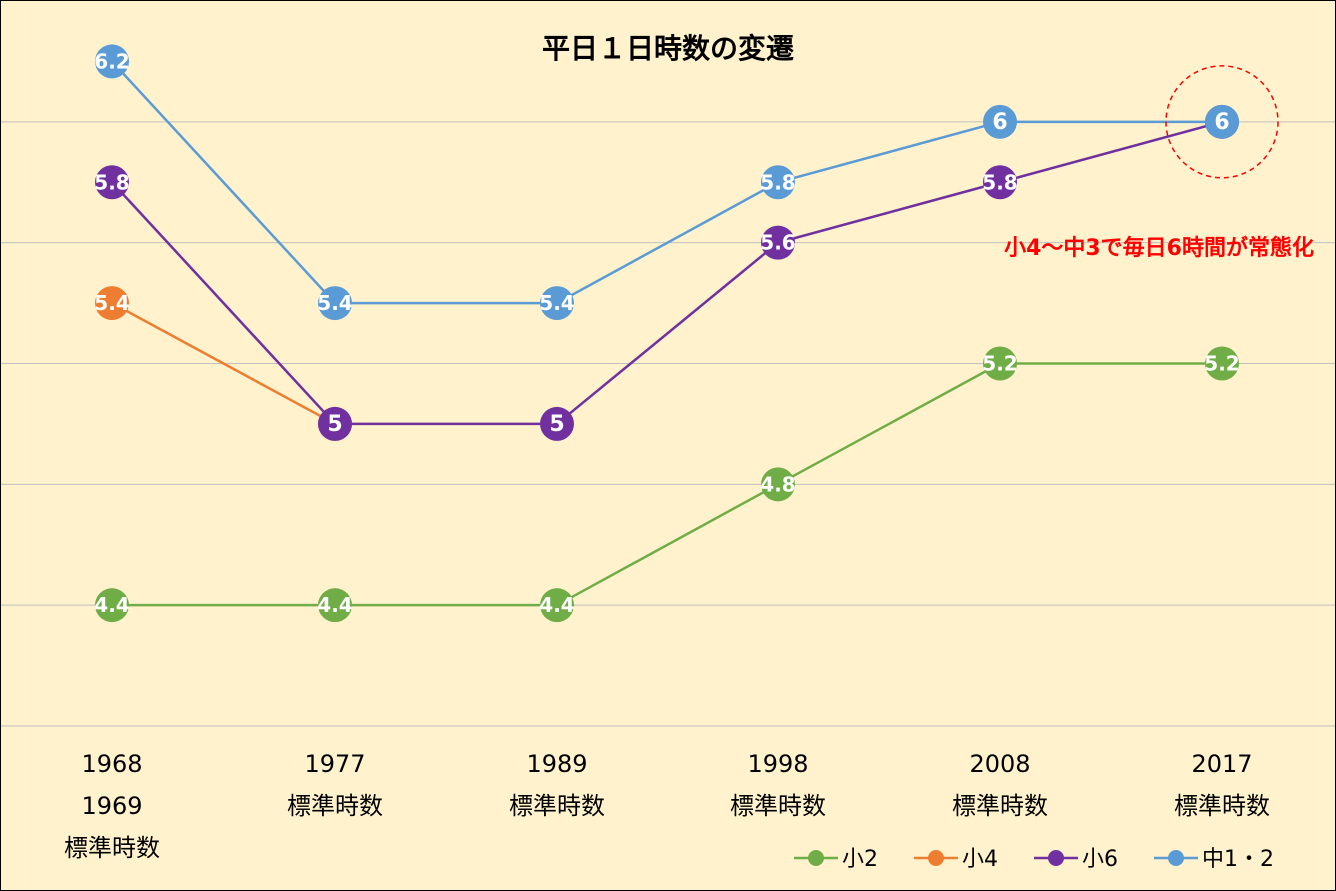 The height and width of the screenshot is (891, 1336). What do you see at coordinates (777, 764) in the screenshot?
I see `x-tick-label: 1998` at bounding box center [777, 764].